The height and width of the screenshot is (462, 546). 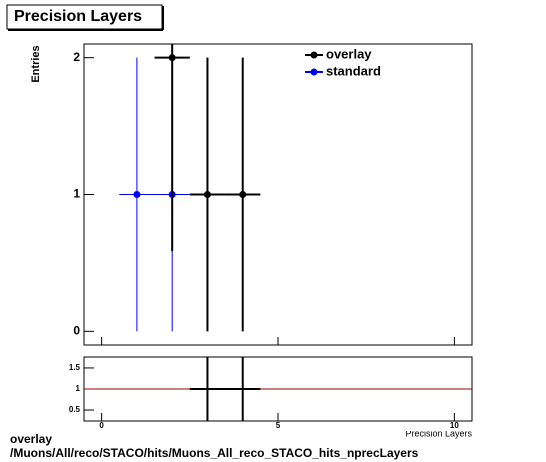 I want to click on y-axis-label: Entries, so click(x=36, y=63).